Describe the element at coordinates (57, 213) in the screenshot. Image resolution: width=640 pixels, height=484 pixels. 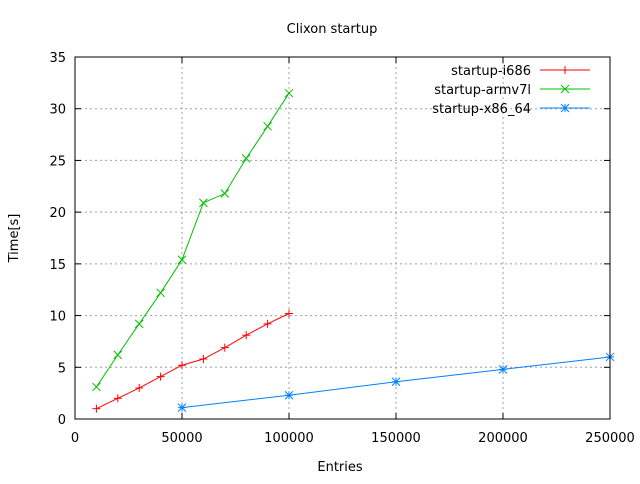
I see `y-tick-label: 20` at that location.